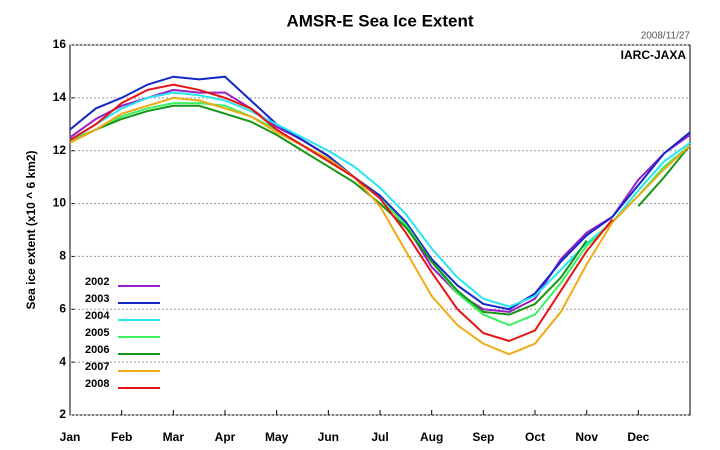  What do you see at coordinates (664, 175) in the screenshot?
I see `series-line` at bounding box center [664, 175].